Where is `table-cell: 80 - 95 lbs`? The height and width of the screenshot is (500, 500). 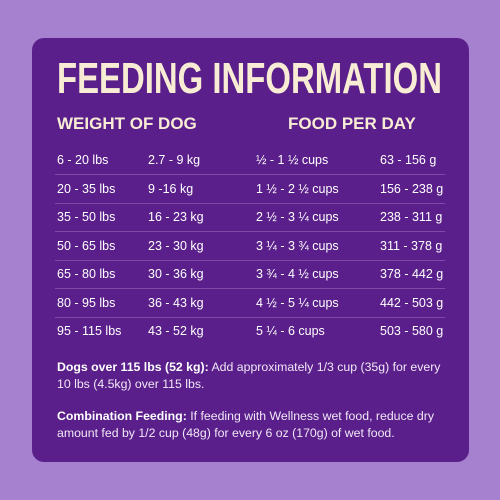 table-cell: 80 - 95 lbs is located at coordinates (86, 302).